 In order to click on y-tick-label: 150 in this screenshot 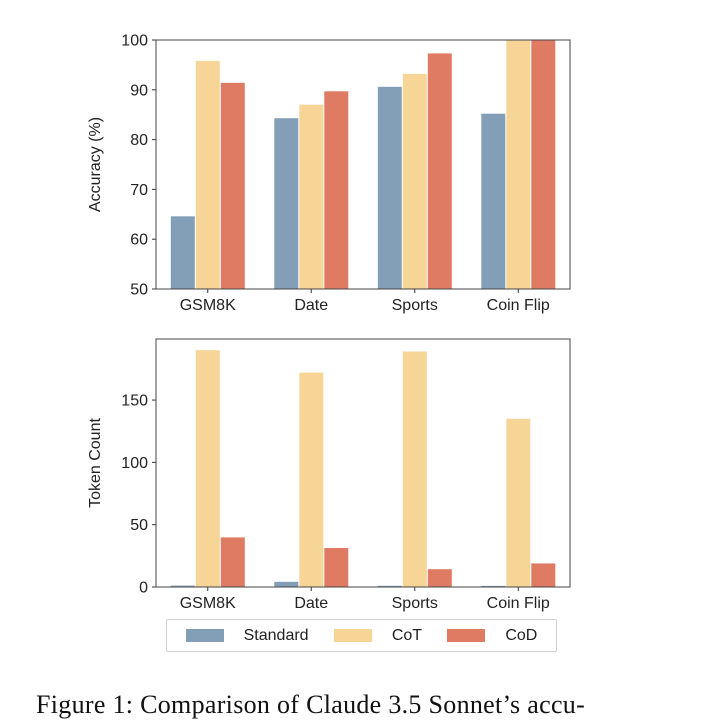, I will do `click(134, 401)`.